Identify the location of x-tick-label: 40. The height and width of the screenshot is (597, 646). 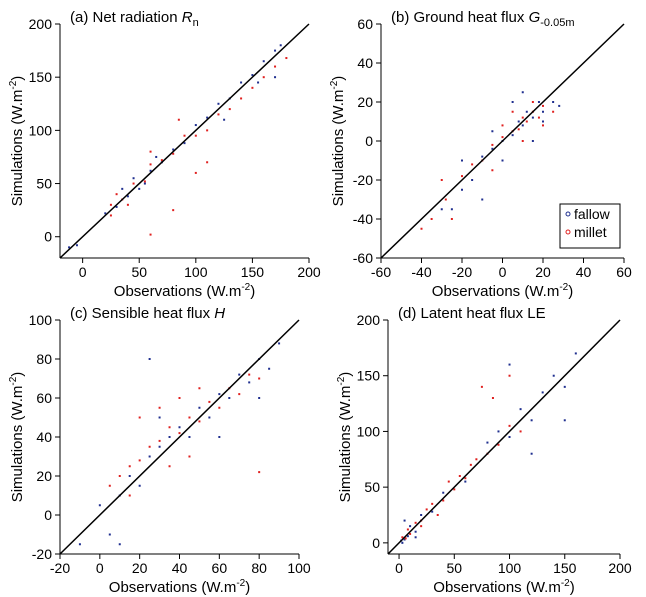
(180, 568).